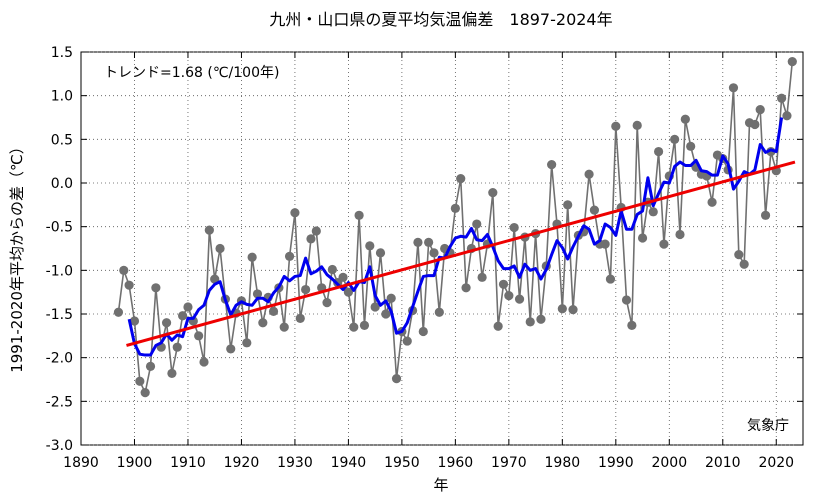 This screenshot has height=502, width=833. I want to click on x-tick-label: 2010, so click(723, 463).